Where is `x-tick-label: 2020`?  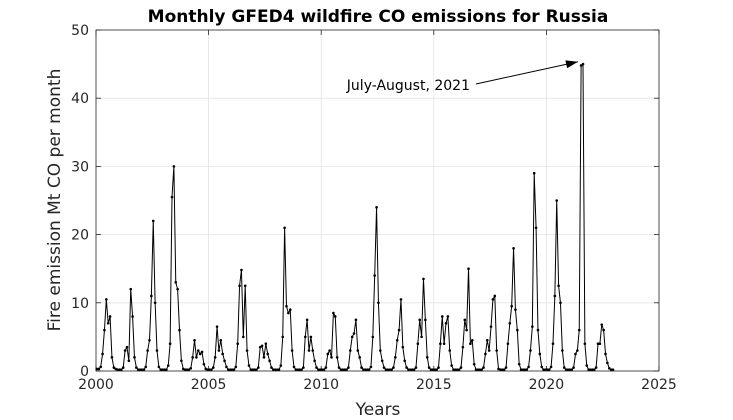
x-tick-label: 2020 is located at coordinates (547, 385).